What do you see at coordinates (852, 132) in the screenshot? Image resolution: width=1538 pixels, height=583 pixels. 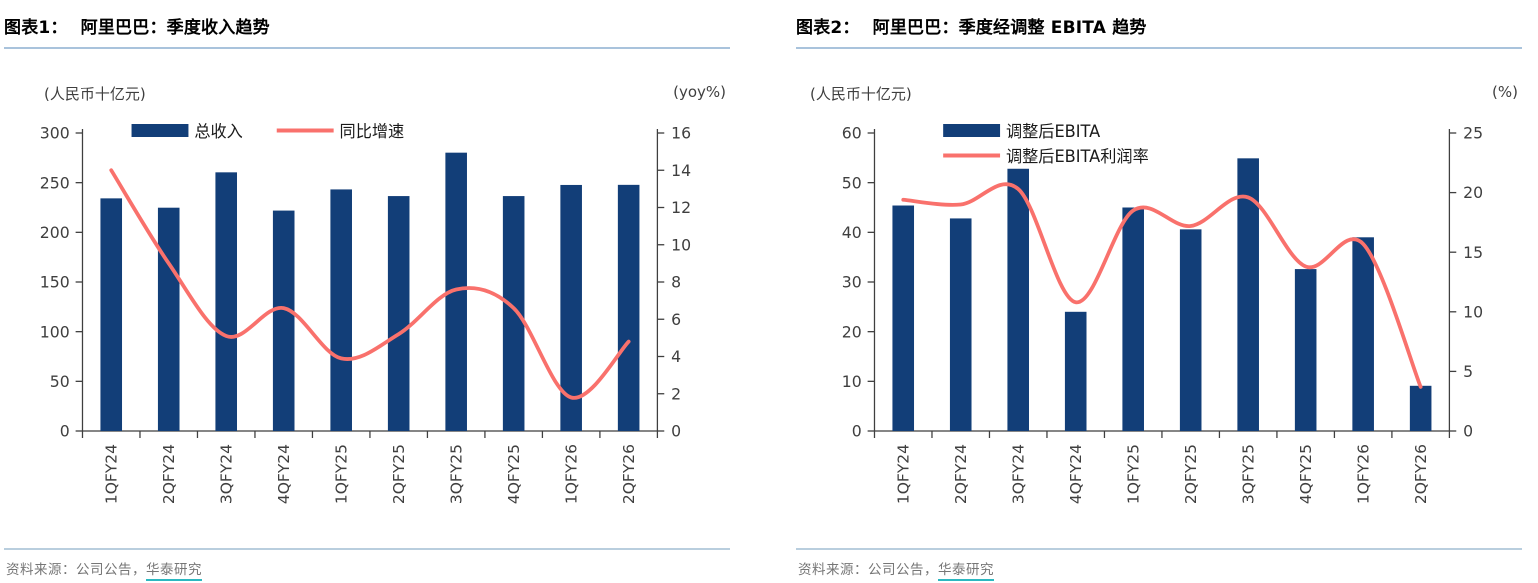 I see `left-axis-tick-label: 60` at bounding box center [852, 132].